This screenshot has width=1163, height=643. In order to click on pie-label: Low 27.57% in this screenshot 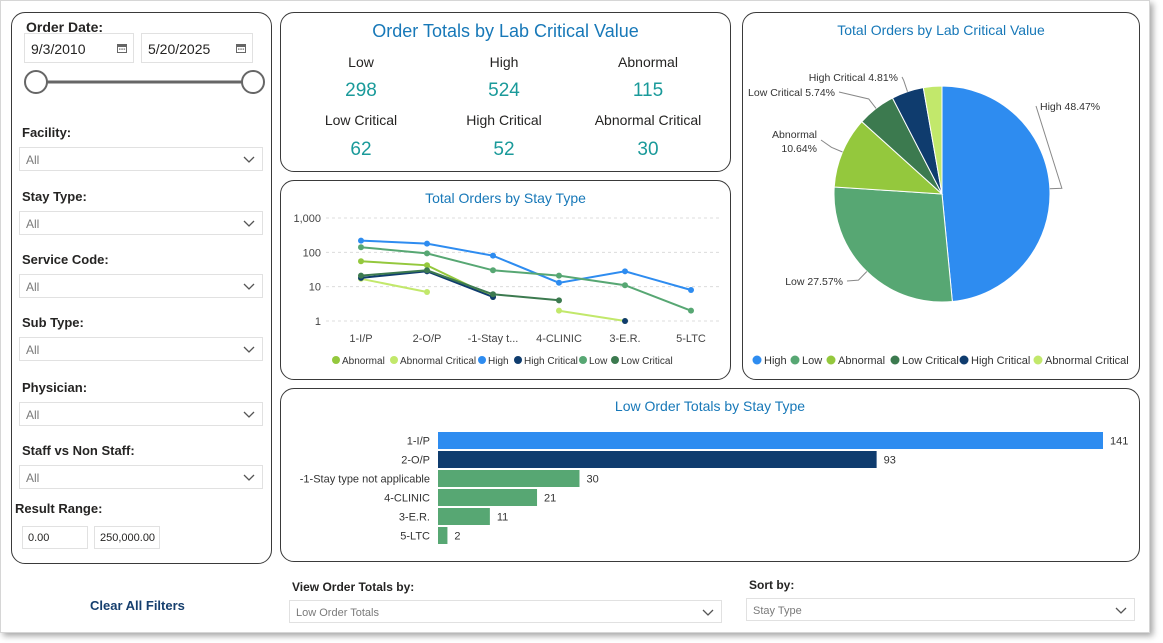, I will do `click(814, 282)`.